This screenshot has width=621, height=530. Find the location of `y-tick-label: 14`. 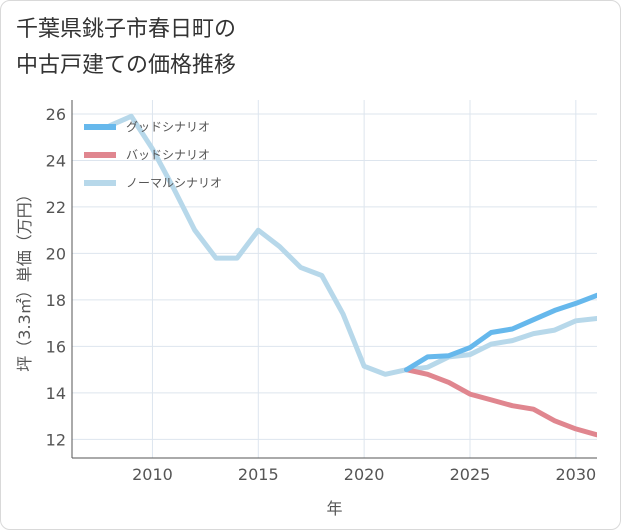

y-tick-label: 14 is located at coordinates (56, 393).